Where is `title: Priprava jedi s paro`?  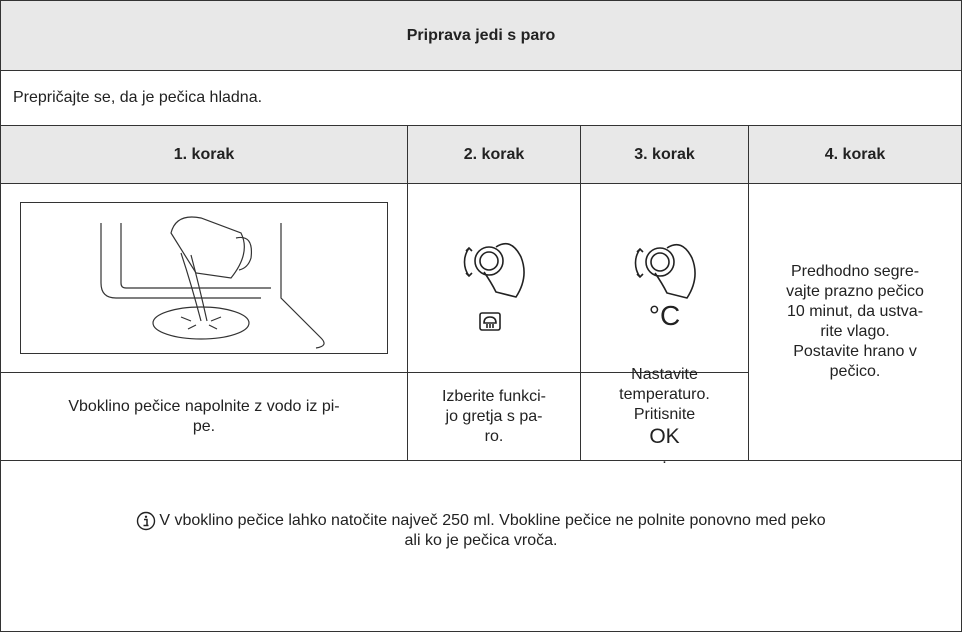 title: Priprava jedi s paro is located at coordinates (481, 35).